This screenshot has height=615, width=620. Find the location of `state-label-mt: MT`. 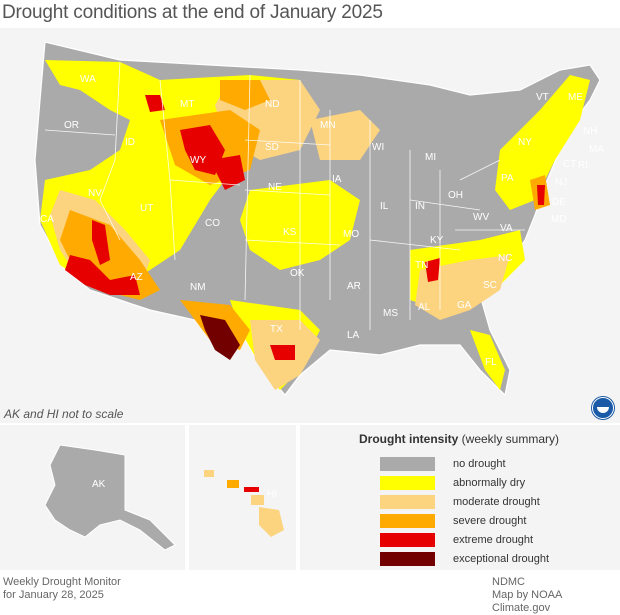

state-label-mt: MT is located at coordinates (187, 104).